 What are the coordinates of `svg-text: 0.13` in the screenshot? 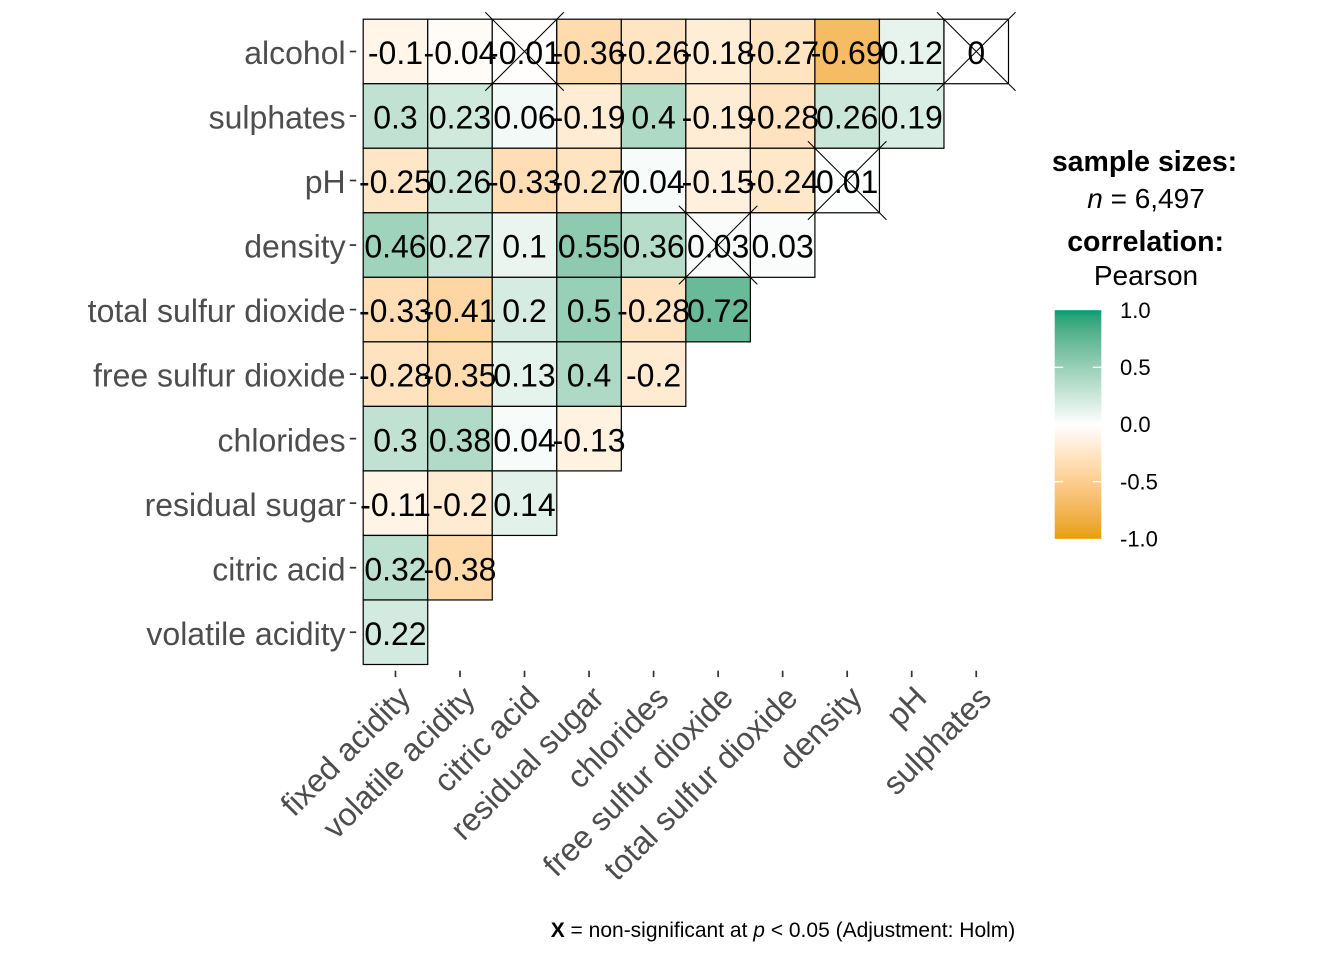 It's located at (524, 376).